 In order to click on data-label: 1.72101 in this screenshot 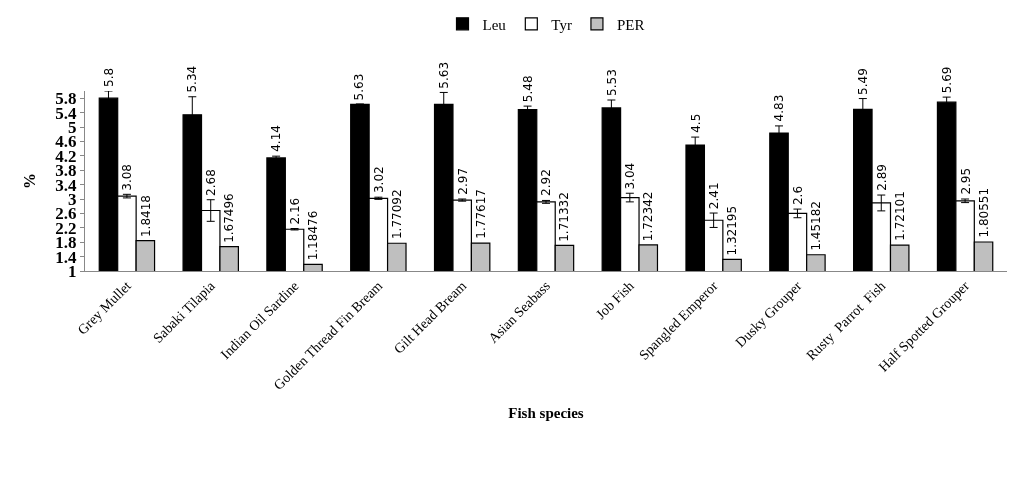, I will do `click(899, 216)`.